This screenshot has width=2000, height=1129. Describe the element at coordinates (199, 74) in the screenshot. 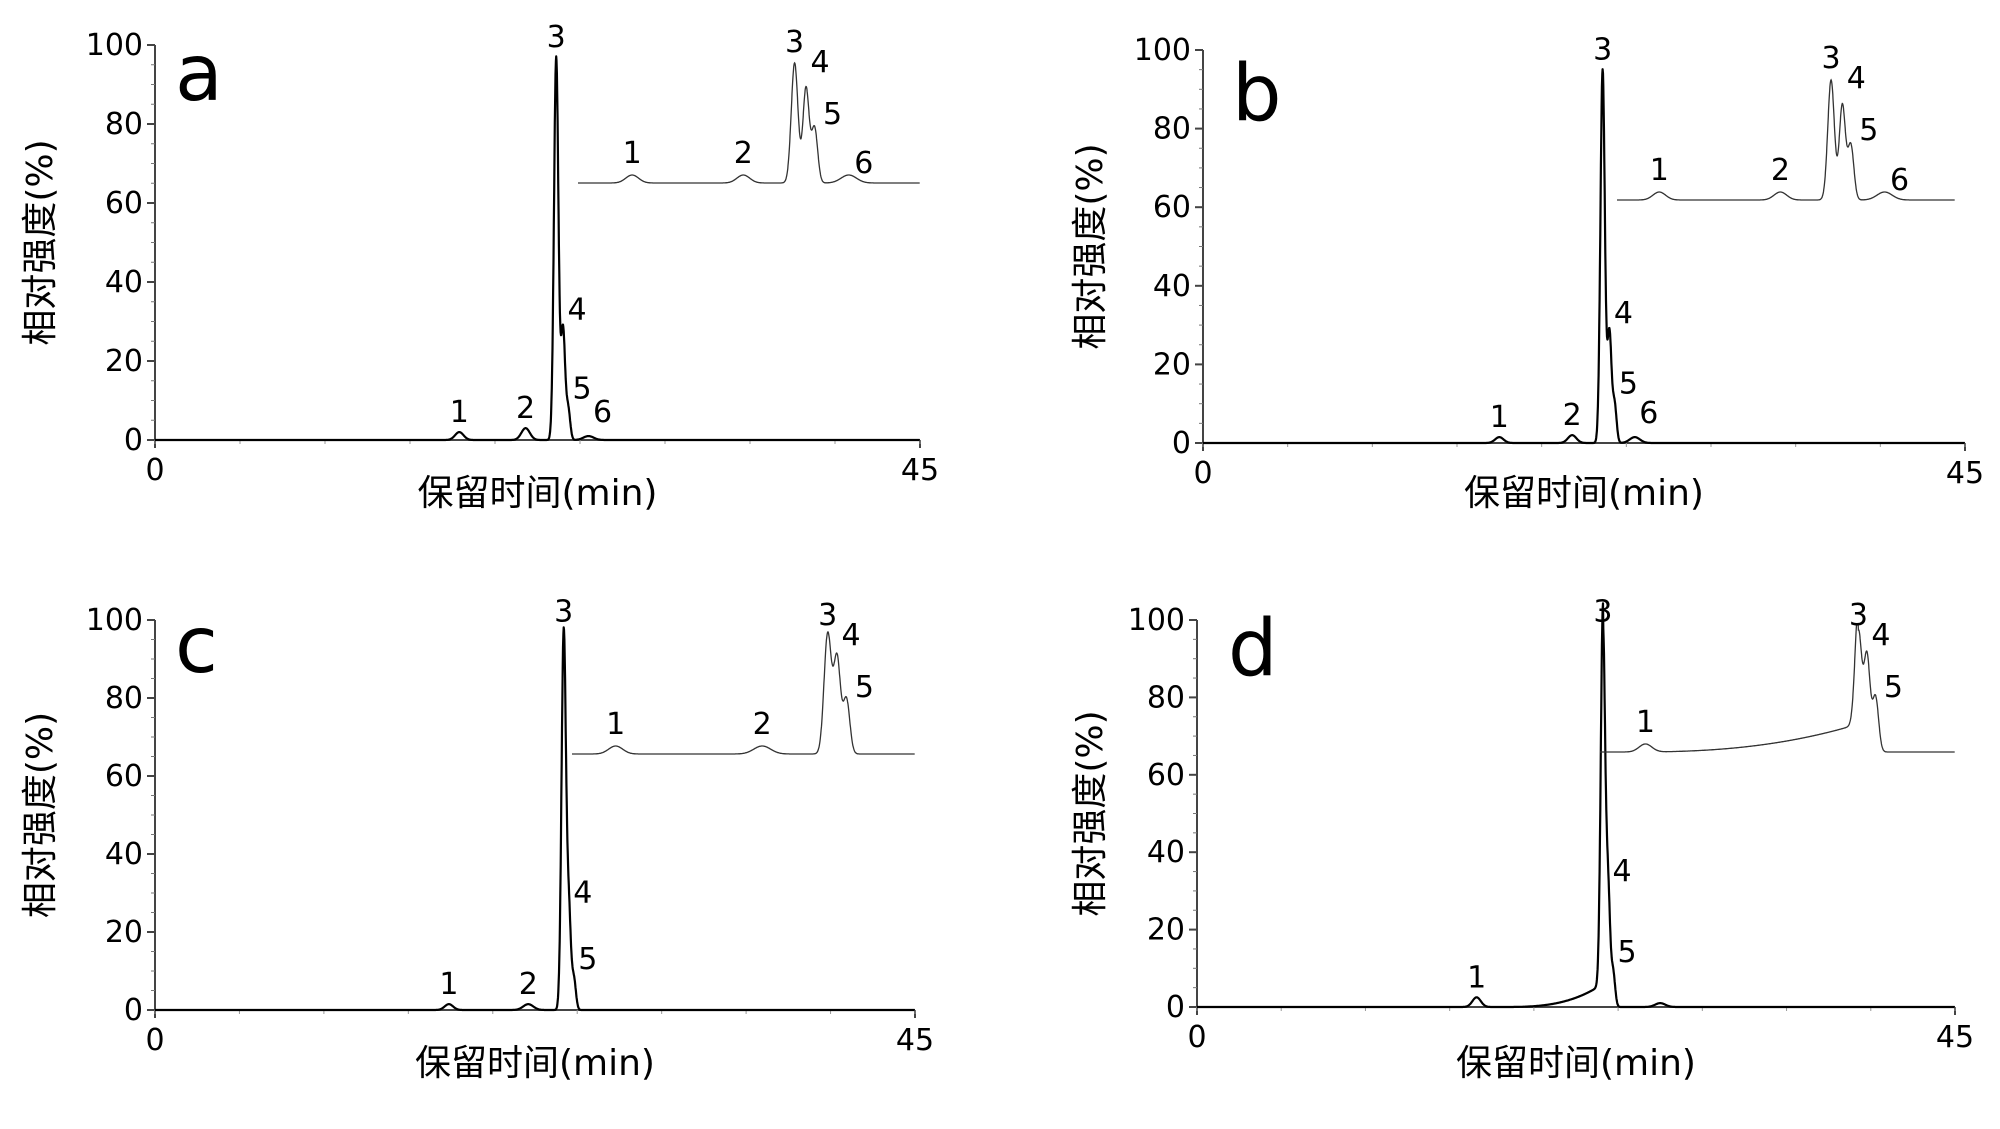

I see `panel-label: a` at that location.